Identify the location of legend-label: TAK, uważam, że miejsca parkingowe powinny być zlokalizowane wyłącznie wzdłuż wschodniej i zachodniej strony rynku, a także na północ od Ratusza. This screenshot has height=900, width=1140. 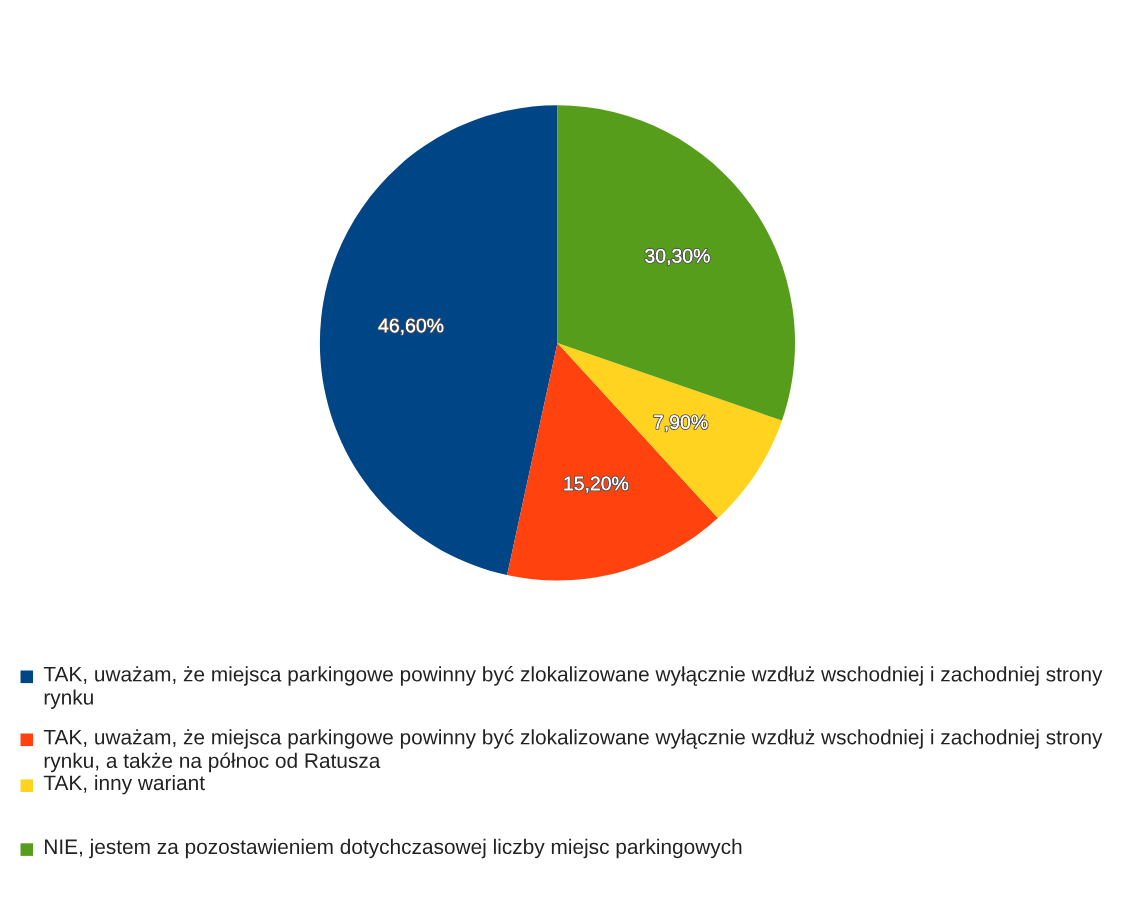
(573, 751).